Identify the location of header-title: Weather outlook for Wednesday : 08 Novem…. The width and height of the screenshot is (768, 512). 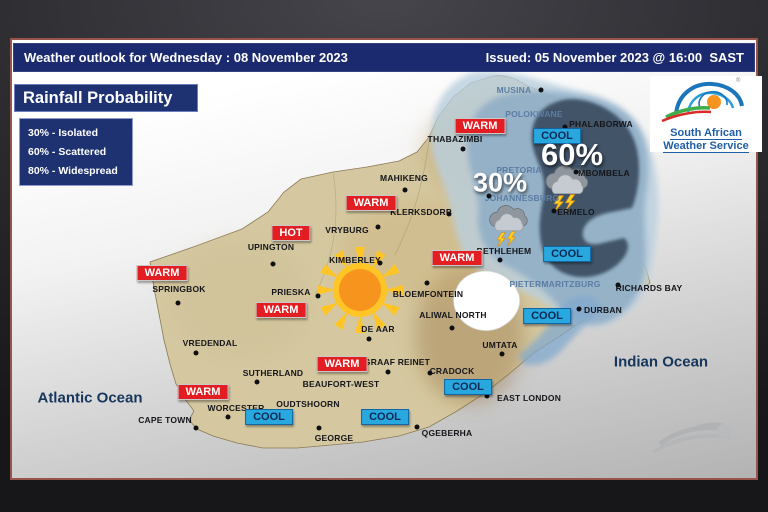
(186, 57).